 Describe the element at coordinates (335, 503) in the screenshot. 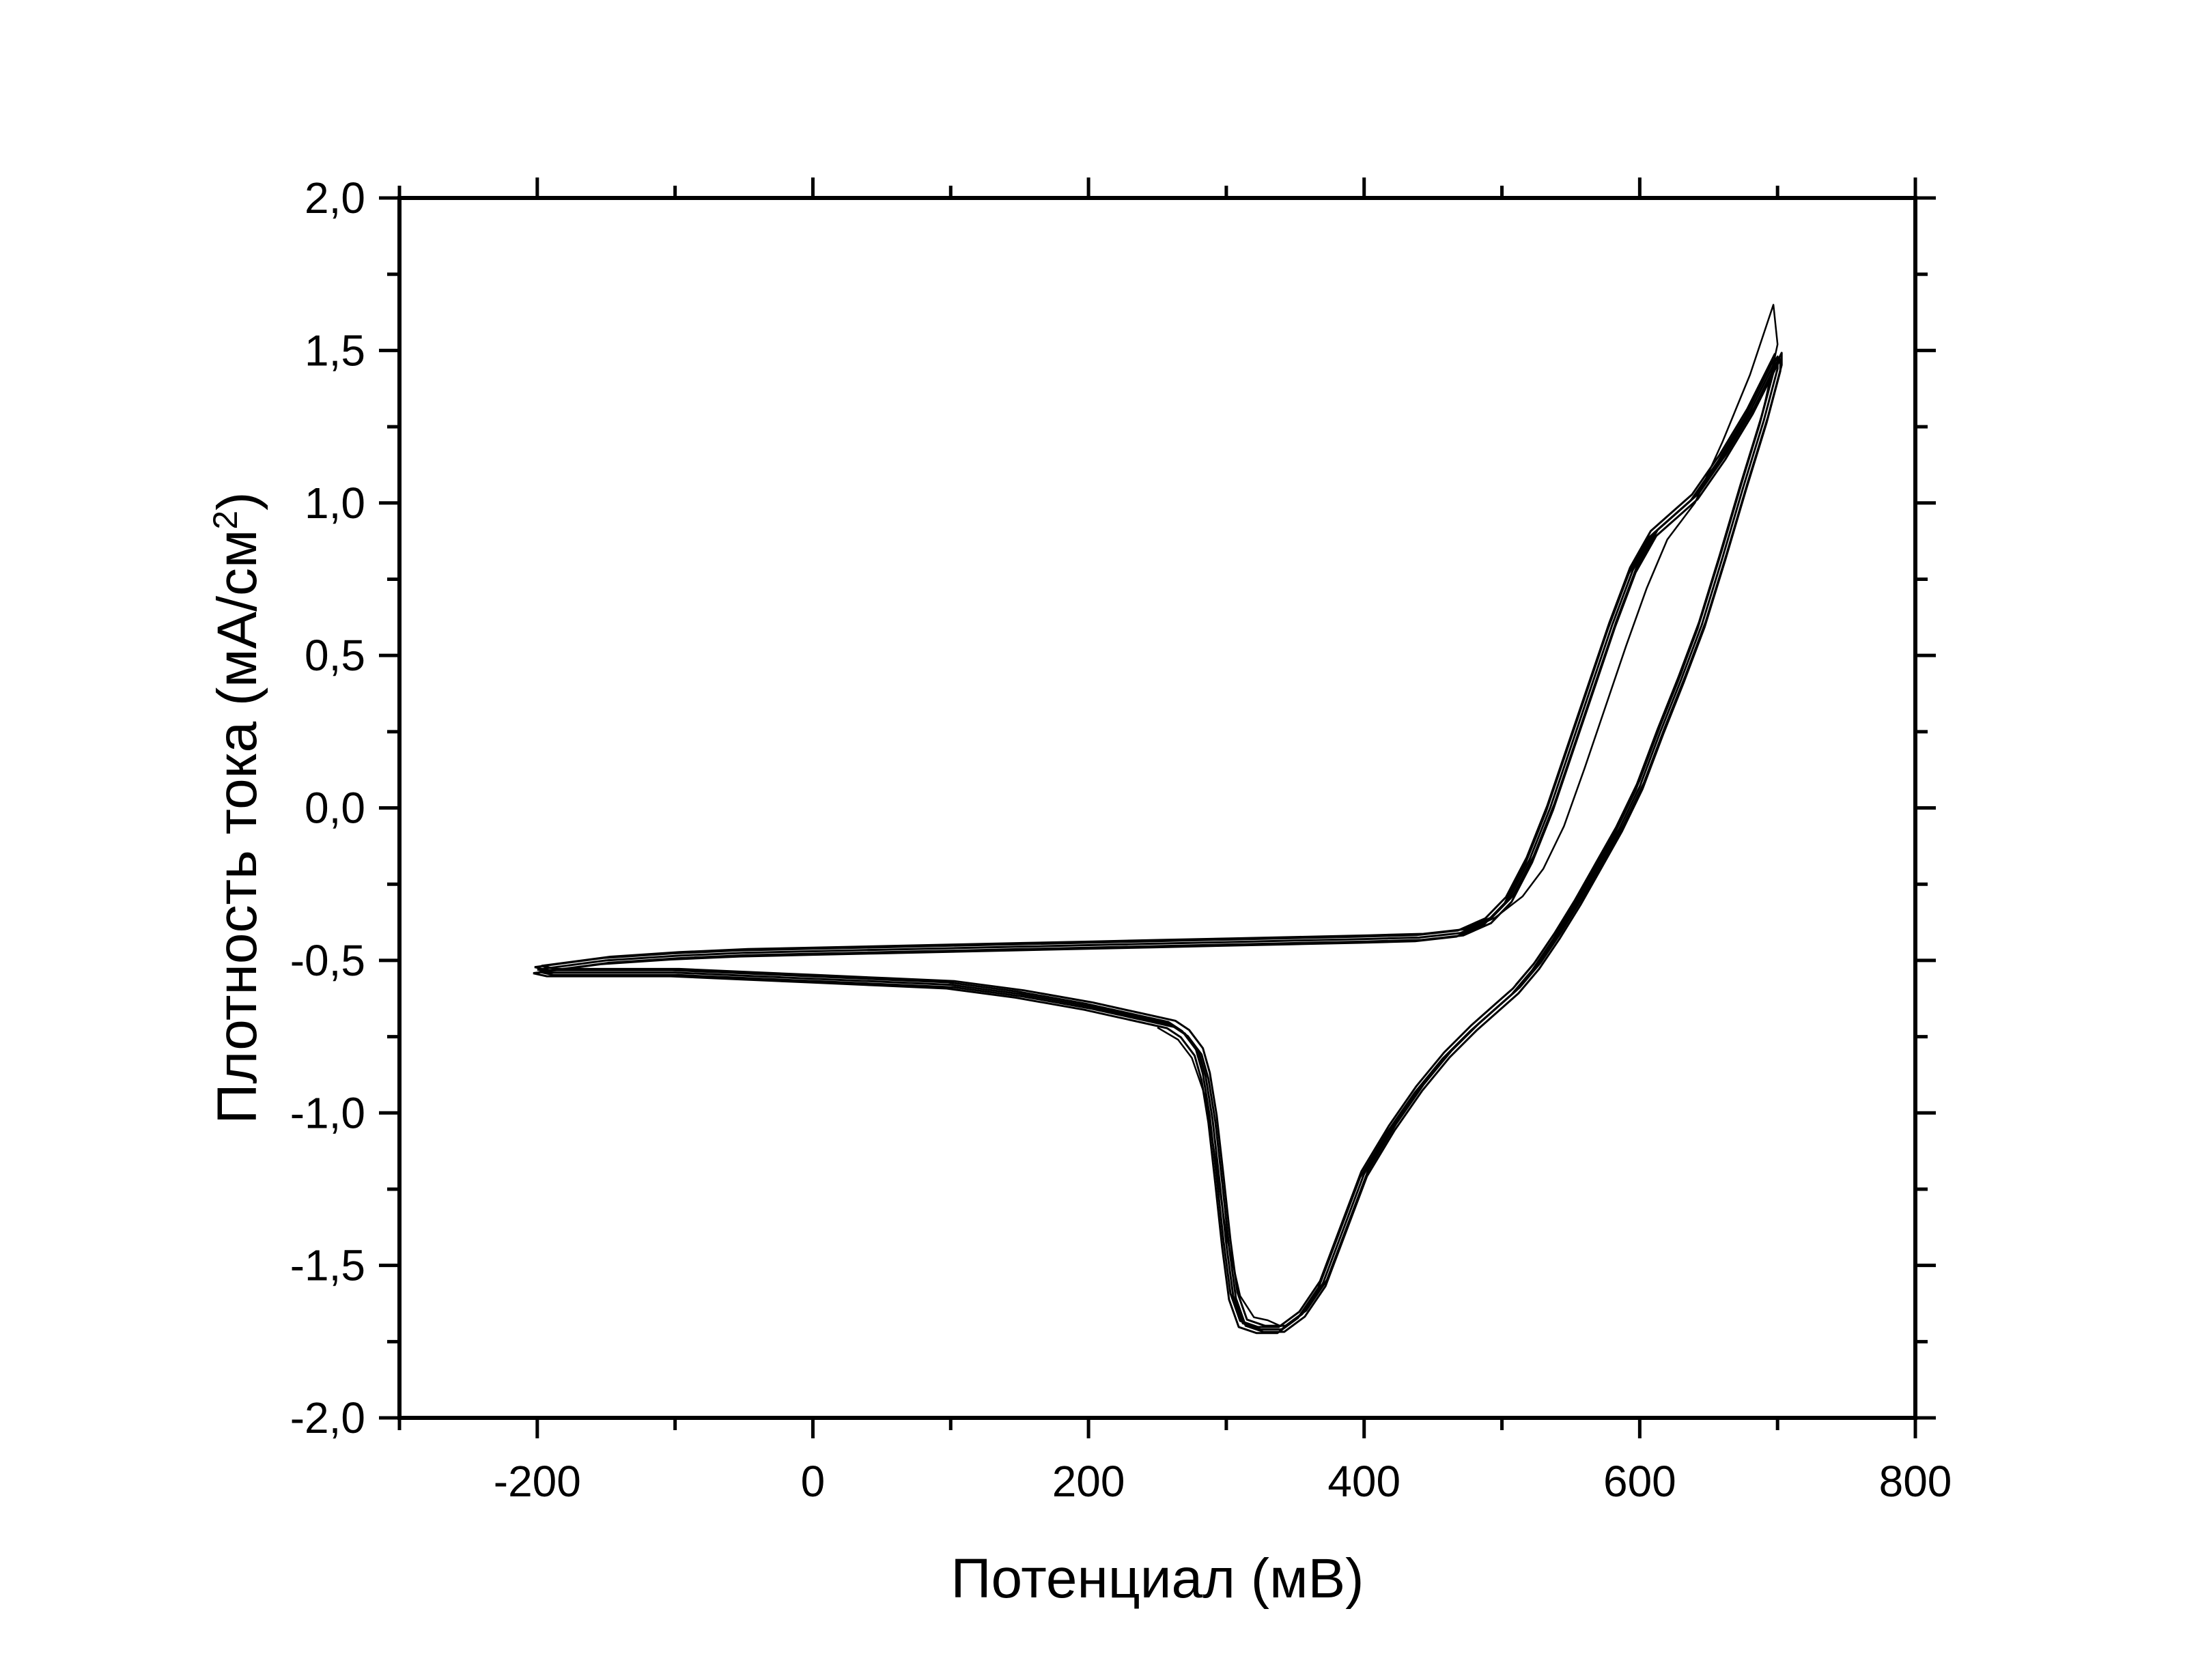

I see `y-tick-label: 1,0` at that location.